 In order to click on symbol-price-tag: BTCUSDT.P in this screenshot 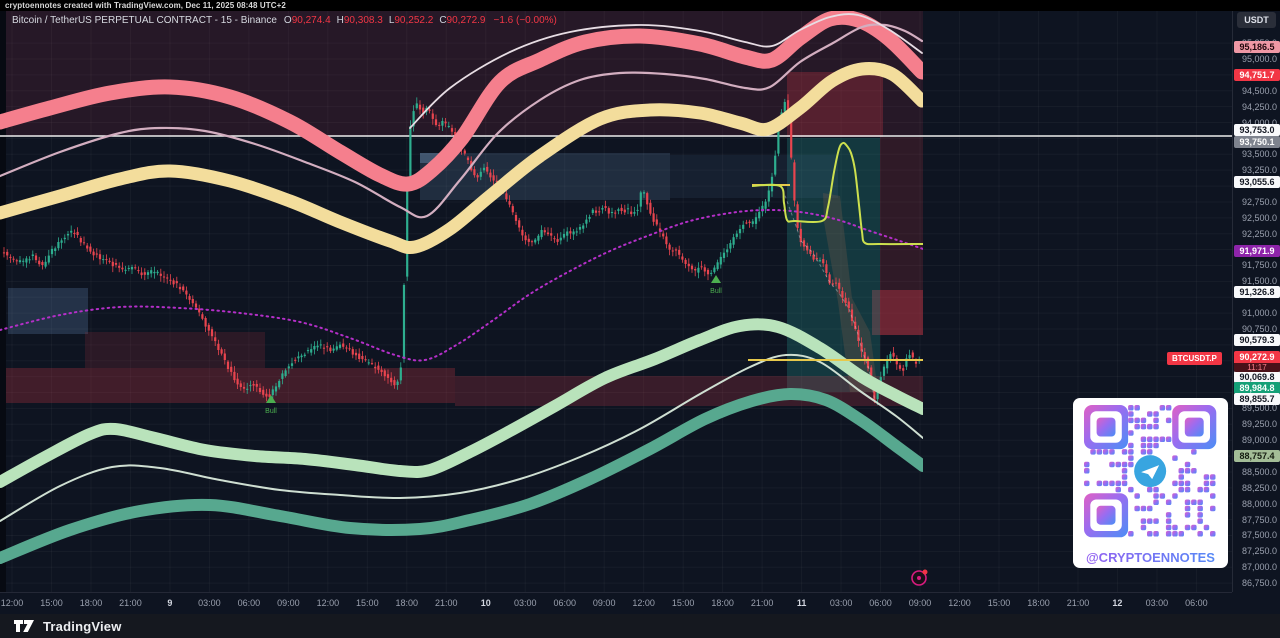, I will do `click(1194, 358)`.